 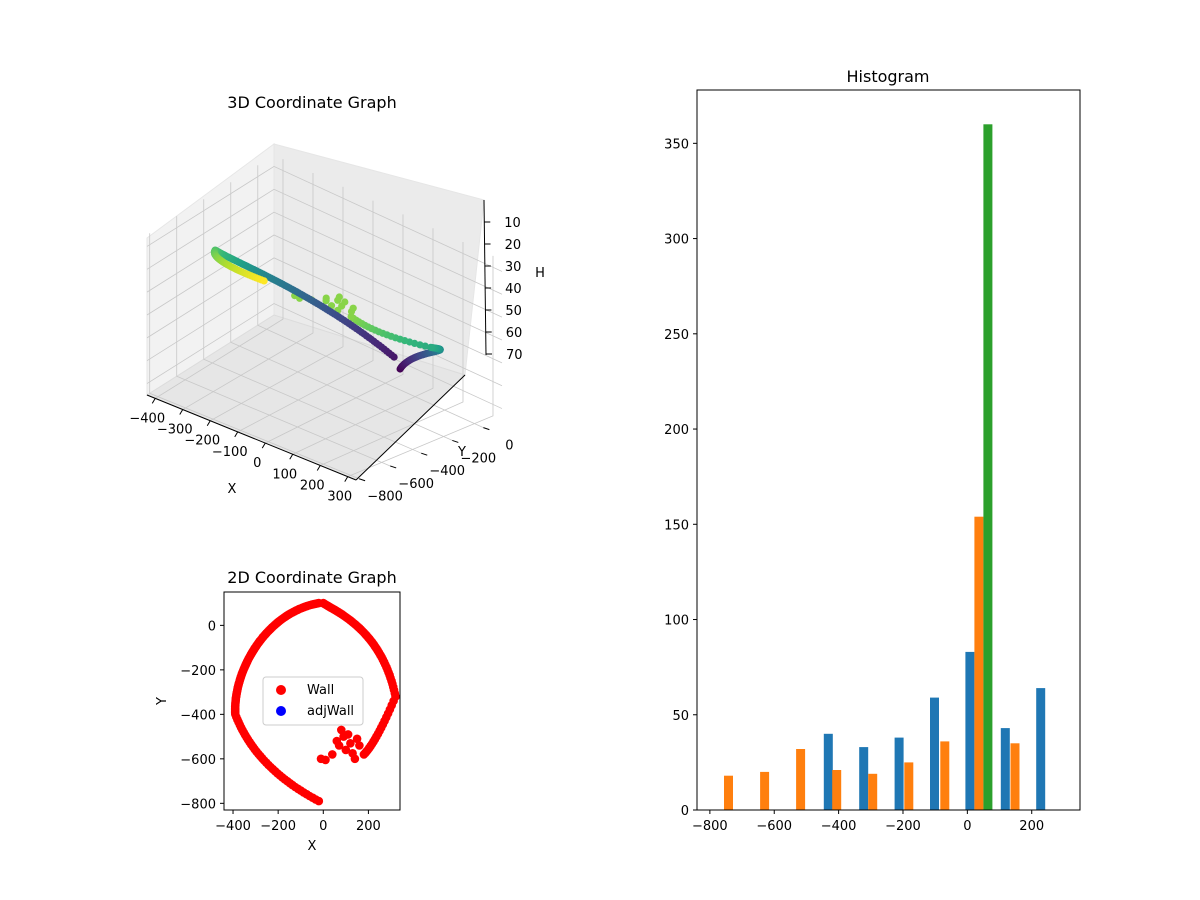 I want to click on yh-tick-label-1: 50, so click(x=680, y=716).